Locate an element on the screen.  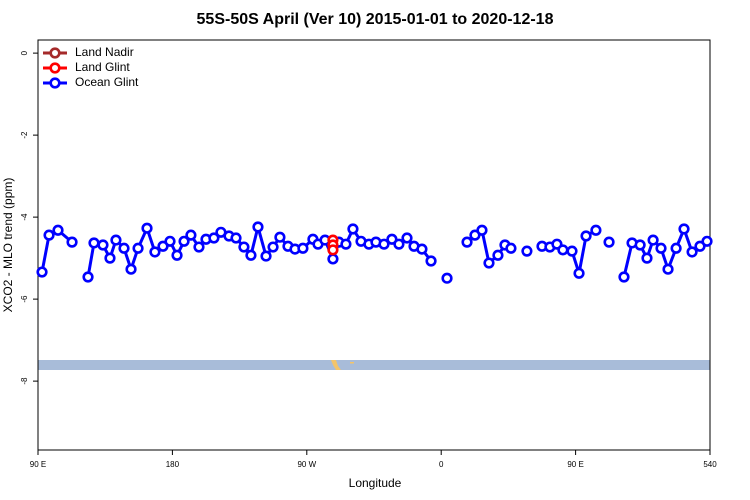
x-tick-label: 0 is located at coordinates (441, 464).